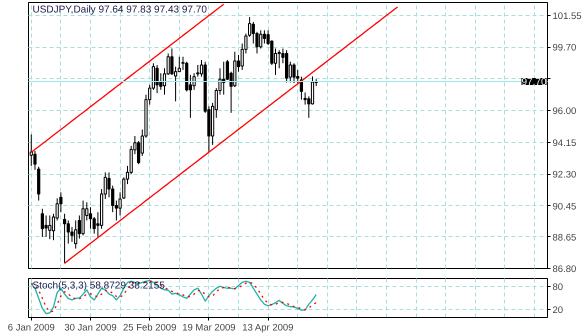 Image resolution: width=584 pixels, height=336 pixels. I want to click on ref-line-label: 97.70, so click(534, 82).